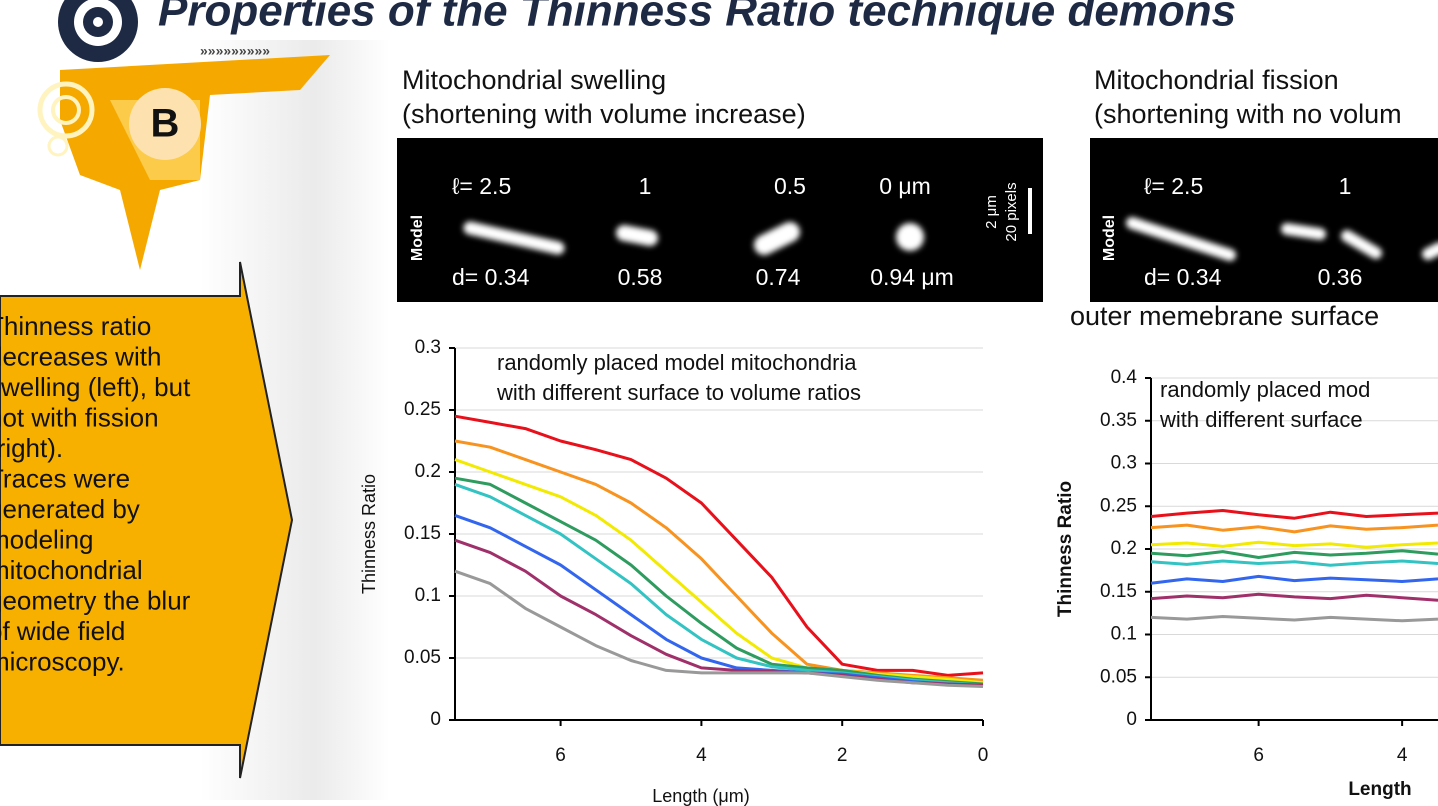 The height and width of the screenshot is (806, 1438). What do you see at coordinates (604, 114) in the screenshot?
I see `panel-heading: (shortening with volume increase)` at bounding box center [604, 114].